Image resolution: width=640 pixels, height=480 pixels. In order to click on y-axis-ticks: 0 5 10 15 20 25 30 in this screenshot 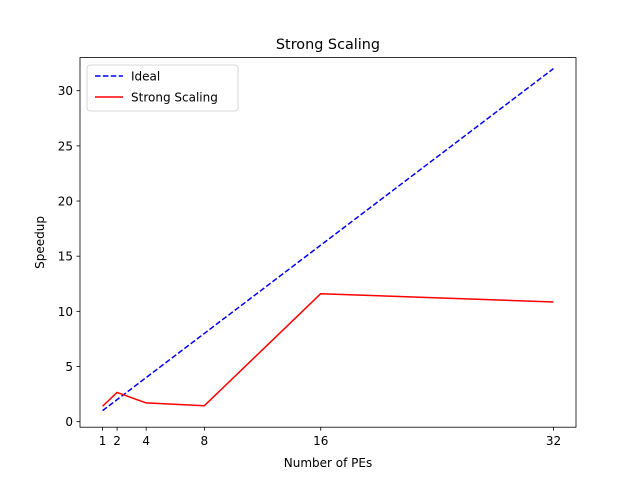, I will do `click(69, 256)`.